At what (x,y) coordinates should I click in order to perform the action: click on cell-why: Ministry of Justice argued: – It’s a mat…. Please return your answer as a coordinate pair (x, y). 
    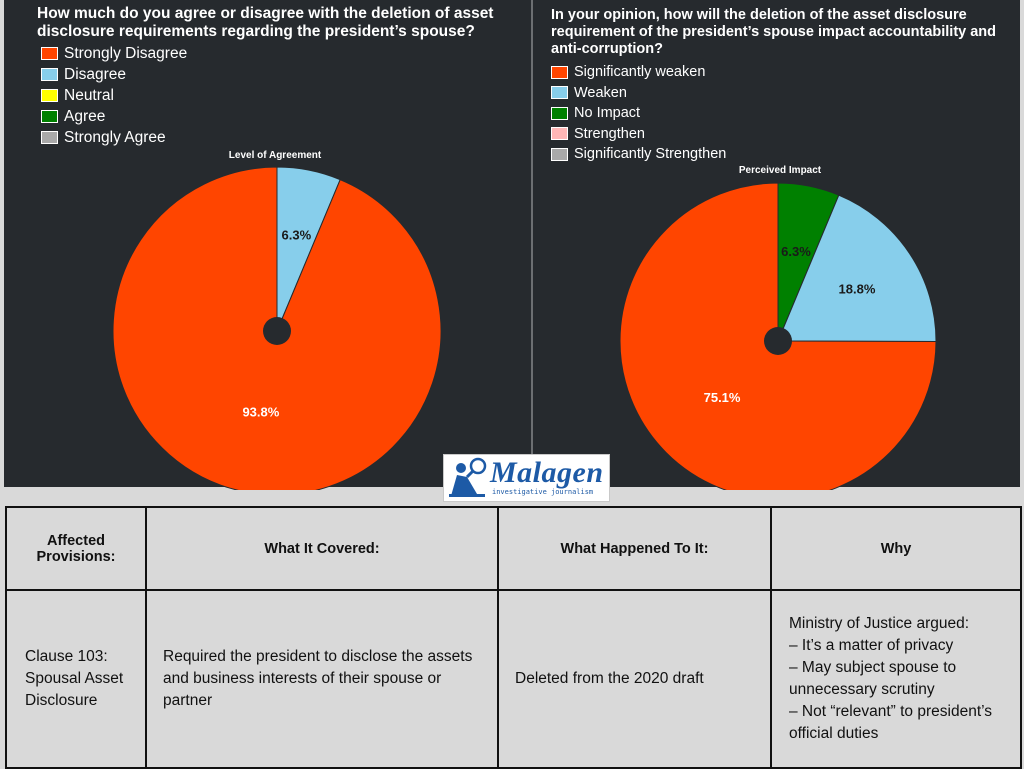
    Looking at the image, I should click on (896, 679).